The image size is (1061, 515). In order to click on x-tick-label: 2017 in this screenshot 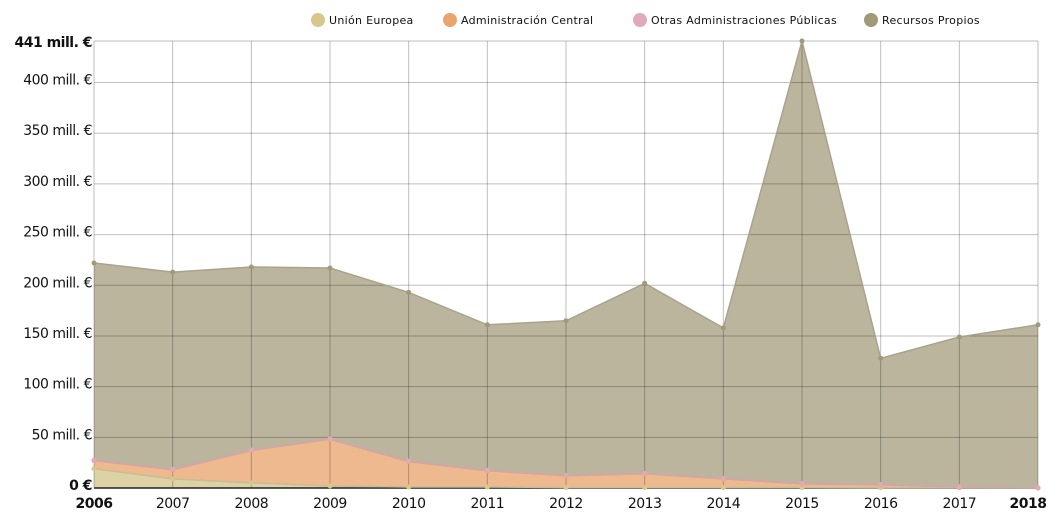, I will do `click(960, 504)`.